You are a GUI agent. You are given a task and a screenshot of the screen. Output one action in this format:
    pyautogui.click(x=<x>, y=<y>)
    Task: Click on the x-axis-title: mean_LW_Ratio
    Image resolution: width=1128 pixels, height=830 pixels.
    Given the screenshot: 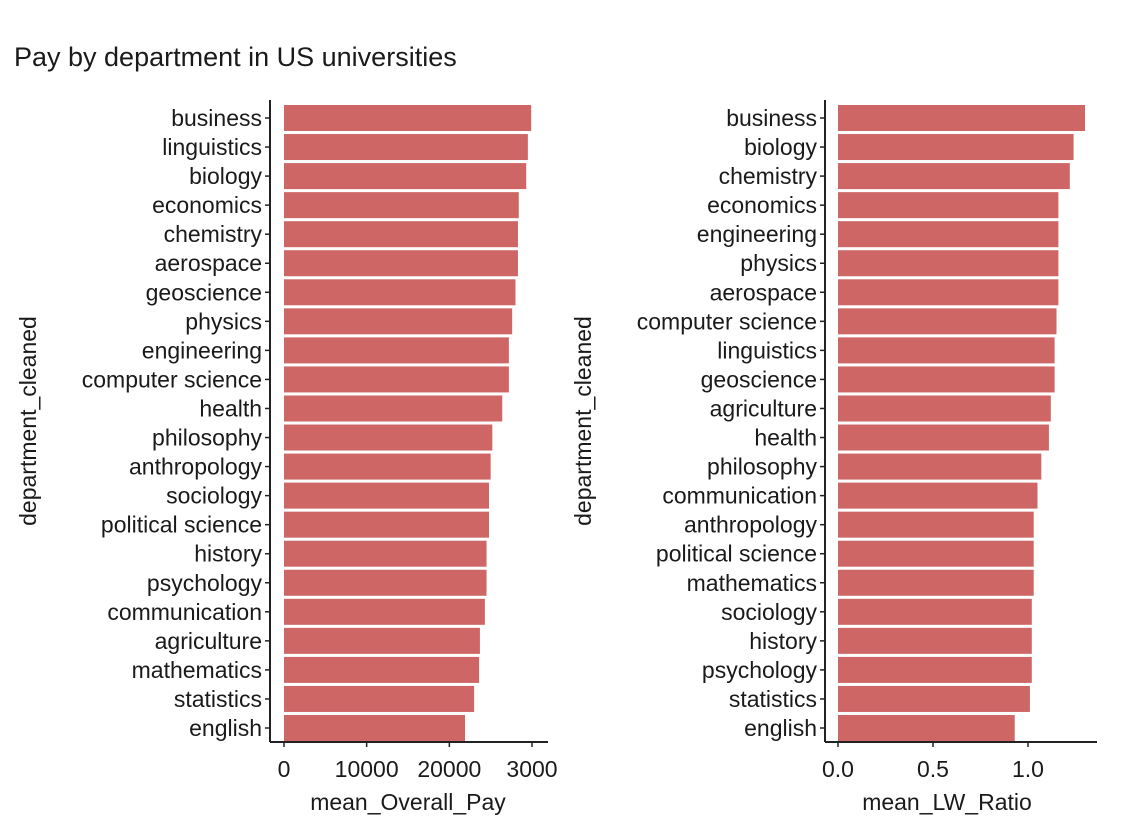 What is the action you would take?
    pyautogui.click(x=947, y=802)
    